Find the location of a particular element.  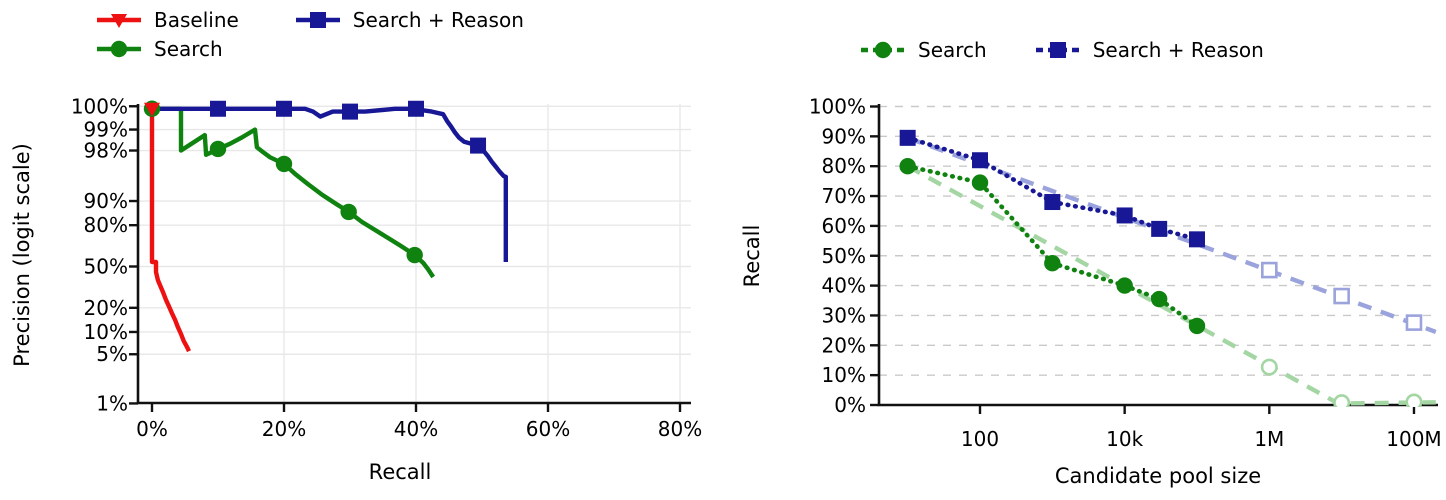

legend-left-row-1: Baseline Search + Reason is located at coordinates (310, 20).